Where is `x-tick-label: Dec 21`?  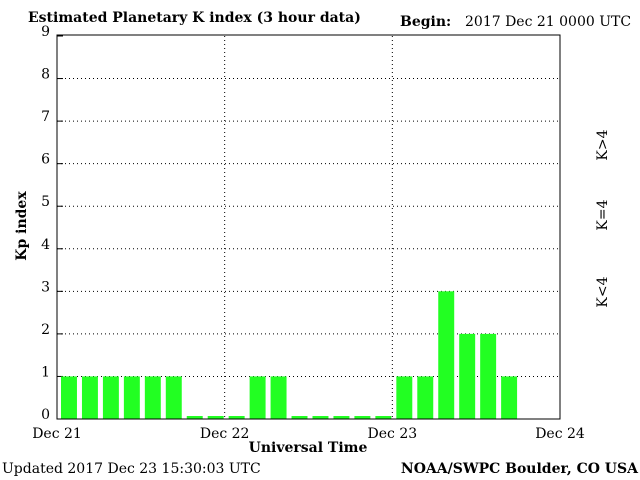
x-tick-label: Dec 21 is located at coordinates (57, 434).